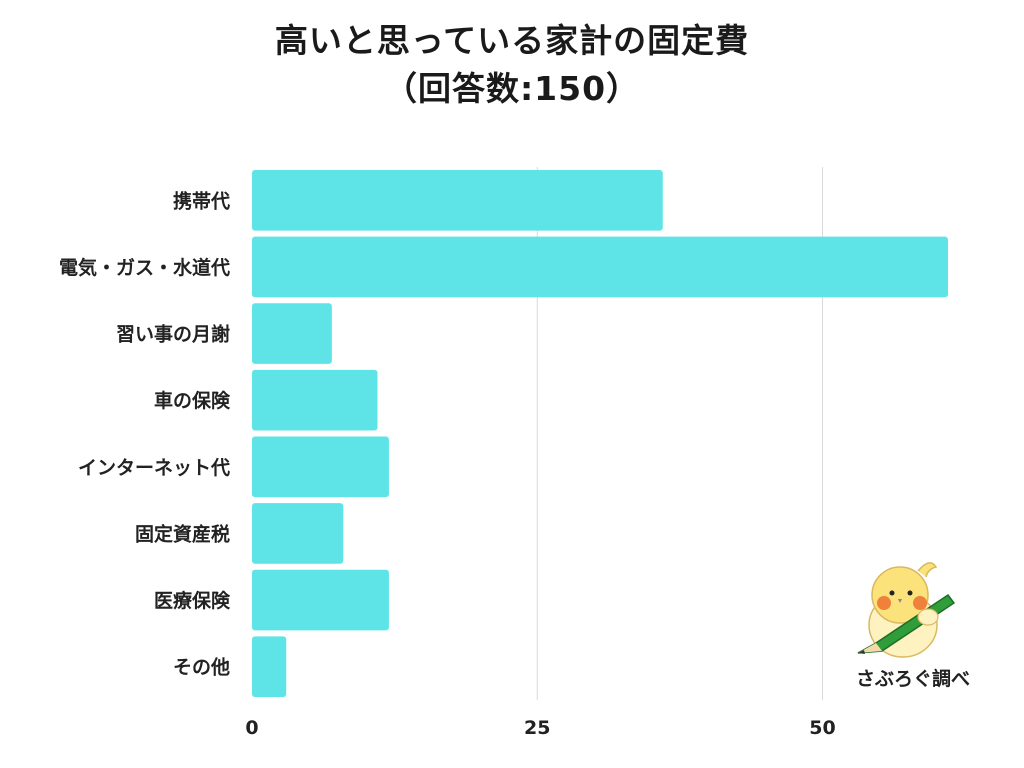  What do you see at coordinates (192, 600) in the screenshot?
I see `category-label: 医療保険` at bounding box center [192, 600].